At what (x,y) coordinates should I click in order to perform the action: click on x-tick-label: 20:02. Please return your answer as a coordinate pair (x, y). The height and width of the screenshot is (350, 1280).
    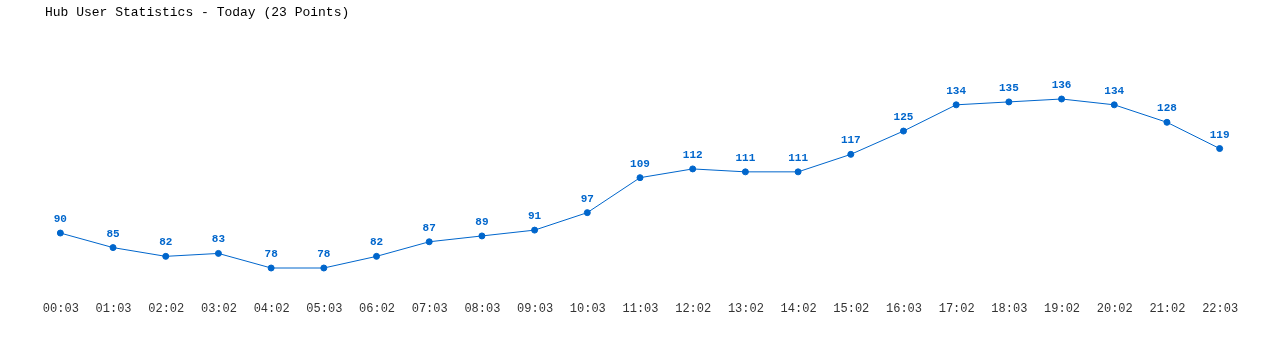
    Looking at the image, I should click on (1114, 308).